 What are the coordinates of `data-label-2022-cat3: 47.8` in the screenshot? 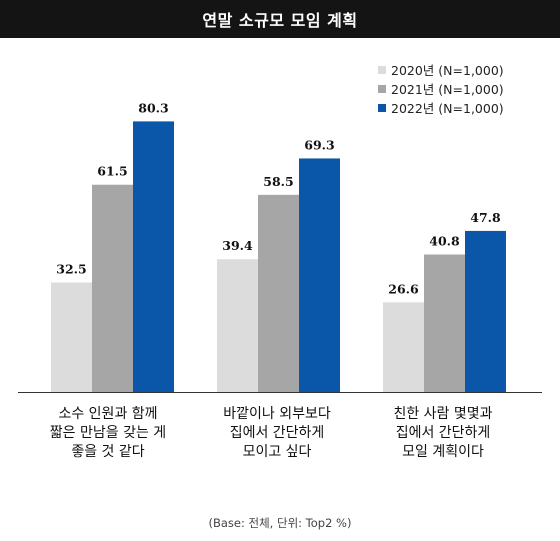 It's located at (485, 217).